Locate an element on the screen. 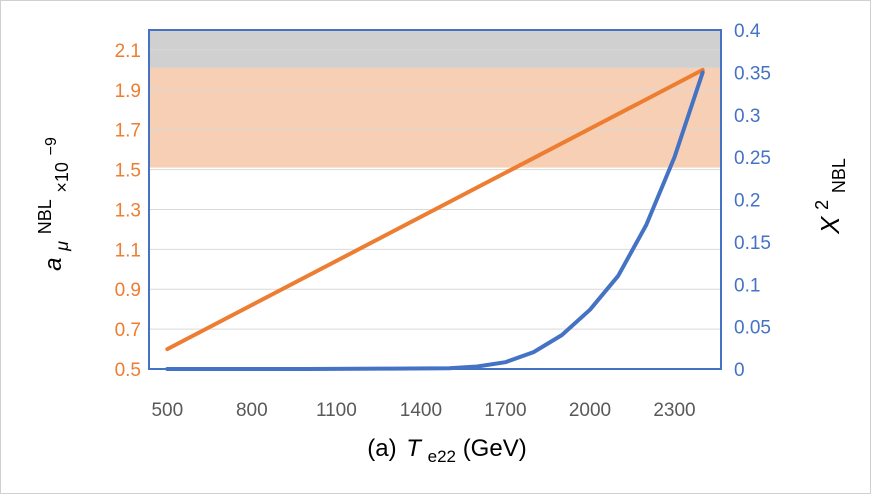  left-y-axis-title-superscript: NBL is located at coordinates (45, 216).